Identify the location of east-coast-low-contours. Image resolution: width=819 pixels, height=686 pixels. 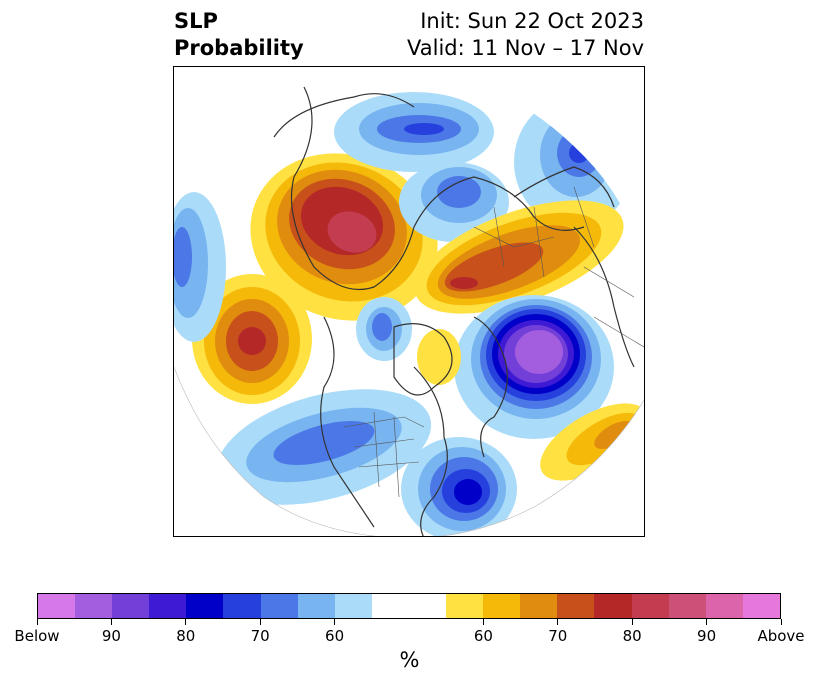
(459, 486).